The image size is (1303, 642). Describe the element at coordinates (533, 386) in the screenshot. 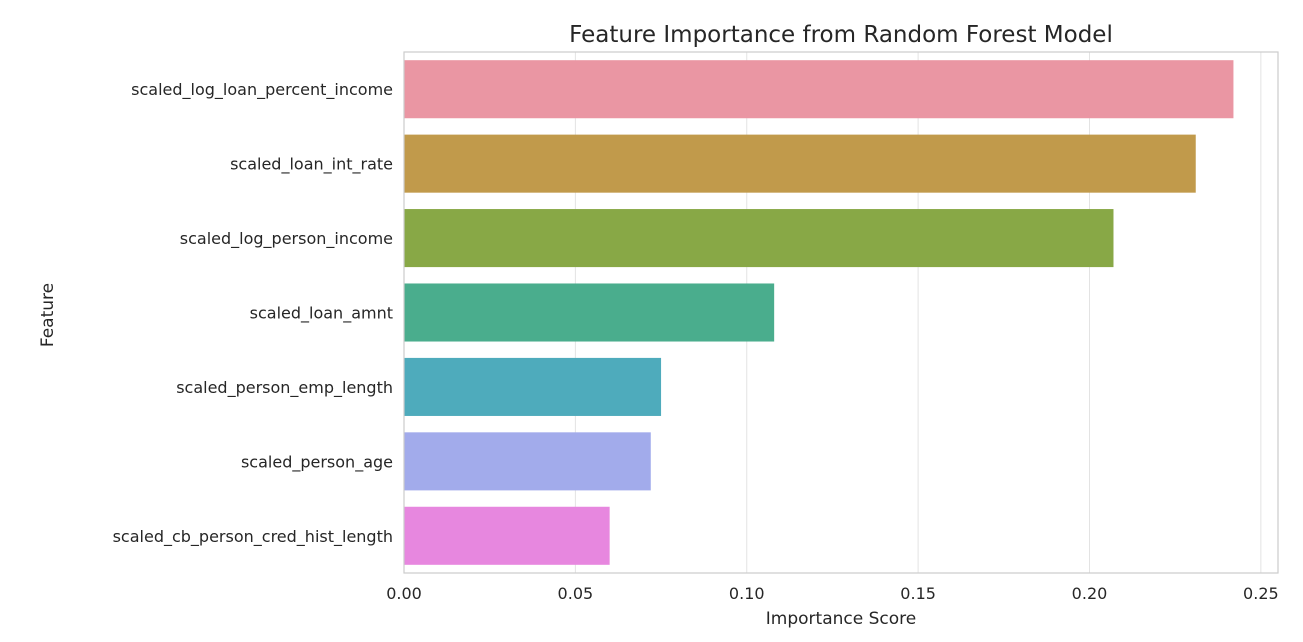

I see `bar-scaled_person_emp_length` at that location.